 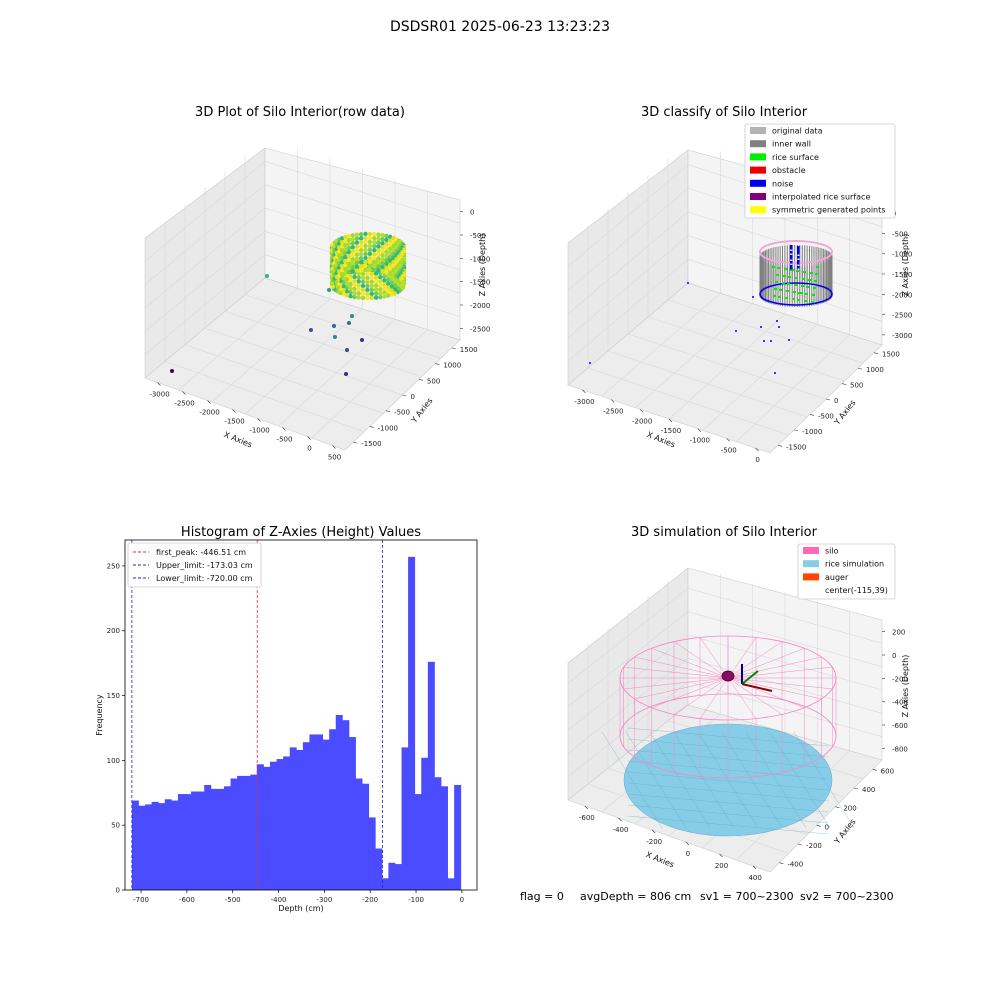 What do you see at coordinates (311, 330) in the screenshot?
I see `raw-outlier-point` at bounding box center [311, 330].